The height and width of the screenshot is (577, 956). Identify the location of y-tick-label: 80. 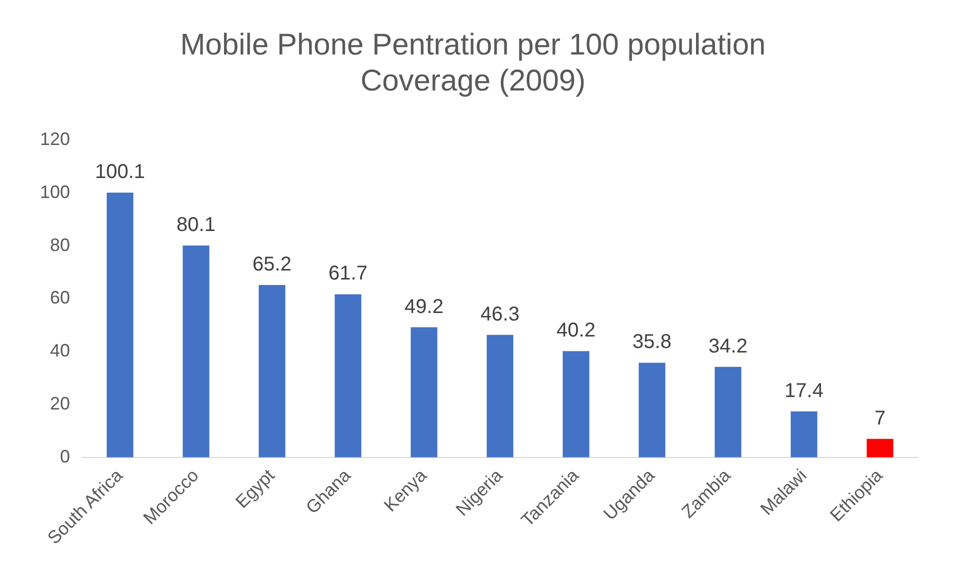
(60, 244).